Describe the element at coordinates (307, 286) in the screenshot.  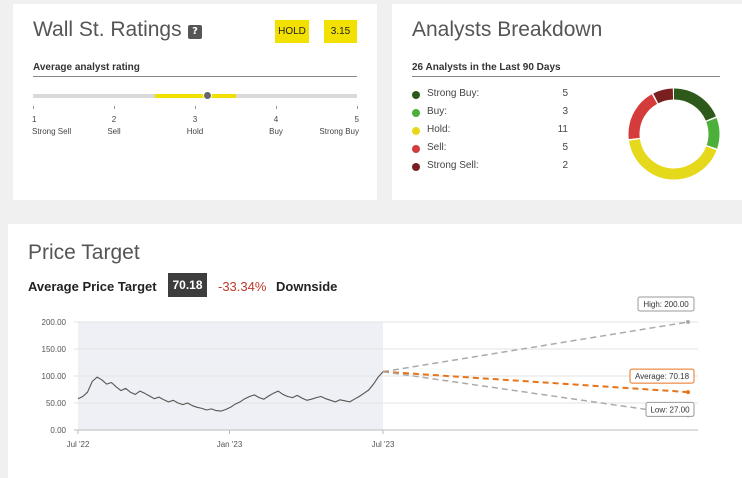
I see `downside-label: Downside` at that location.